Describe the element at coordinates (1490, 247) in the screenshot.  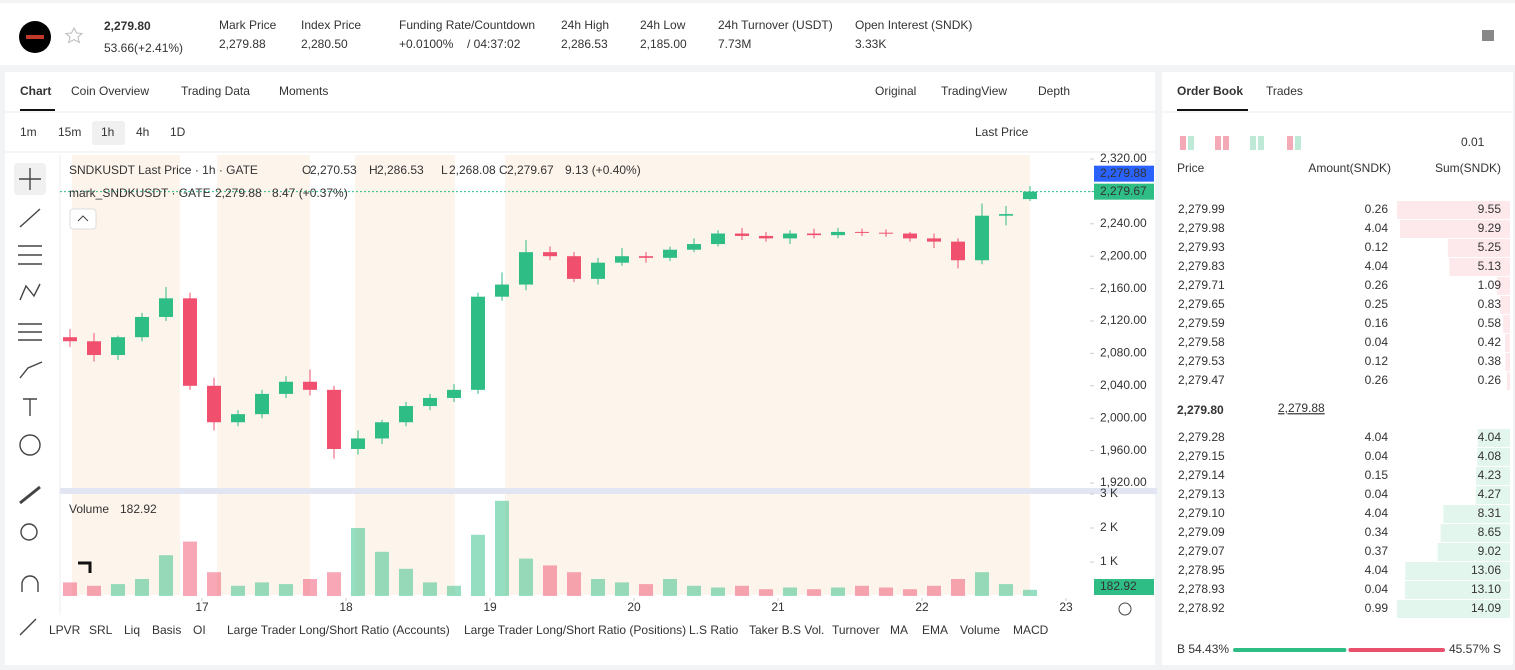
I see `book-sum: 5.25` at that location.